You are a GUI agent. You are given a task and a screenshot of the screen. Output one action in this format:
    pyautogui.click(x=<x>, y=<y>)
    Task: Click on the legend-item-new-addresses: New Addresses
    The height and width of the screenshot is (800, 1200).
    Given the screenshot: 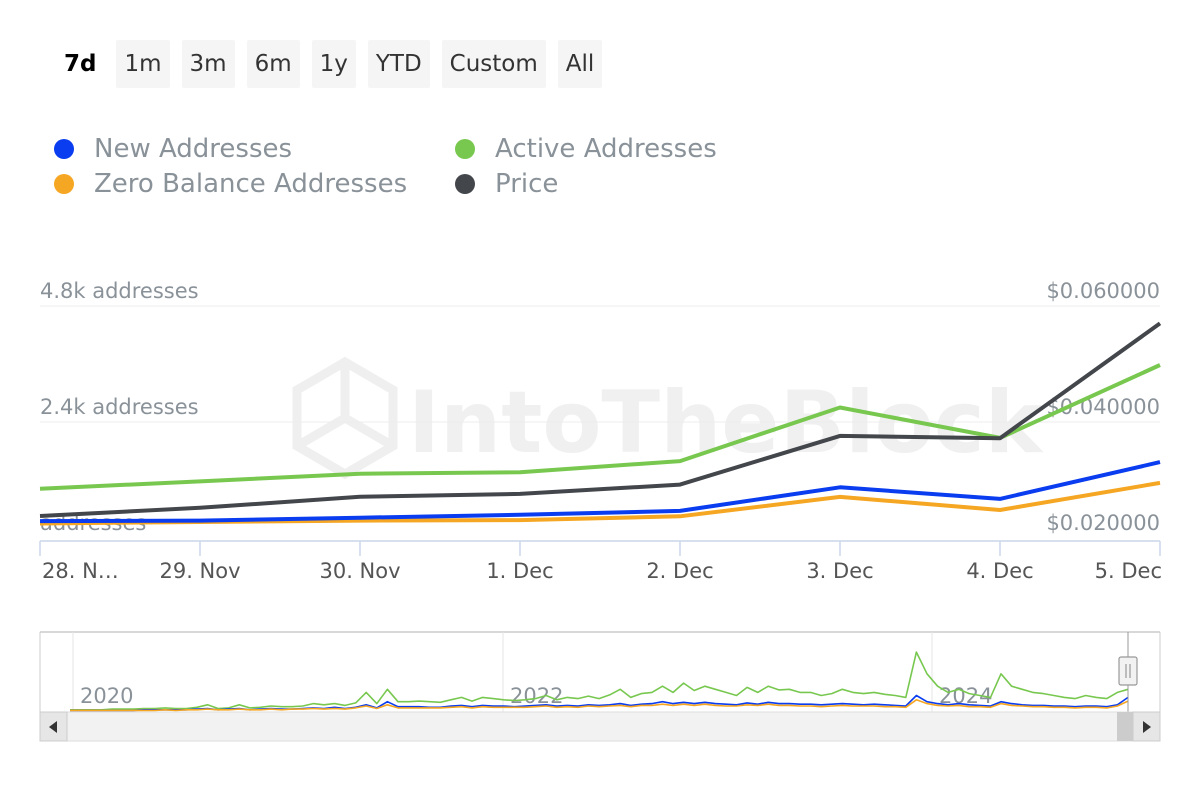 What is the action you would take?
    pyautogui.click(x=171, y=149)
    